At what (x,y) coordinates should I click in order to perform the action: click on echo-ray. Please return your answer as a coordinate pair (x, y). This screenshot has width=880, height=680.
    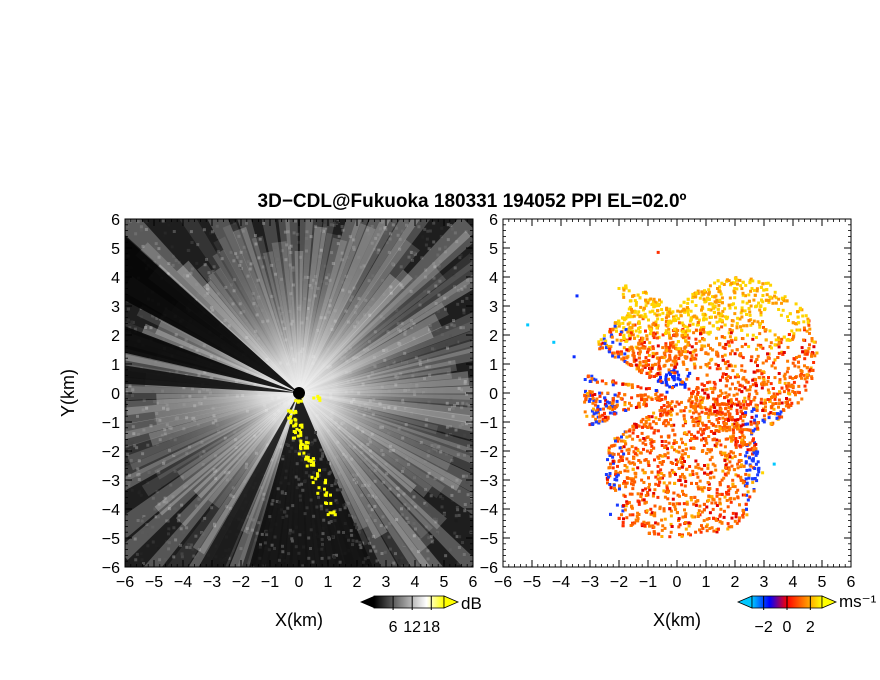
    Looking at the image, I should click on (299, 322).